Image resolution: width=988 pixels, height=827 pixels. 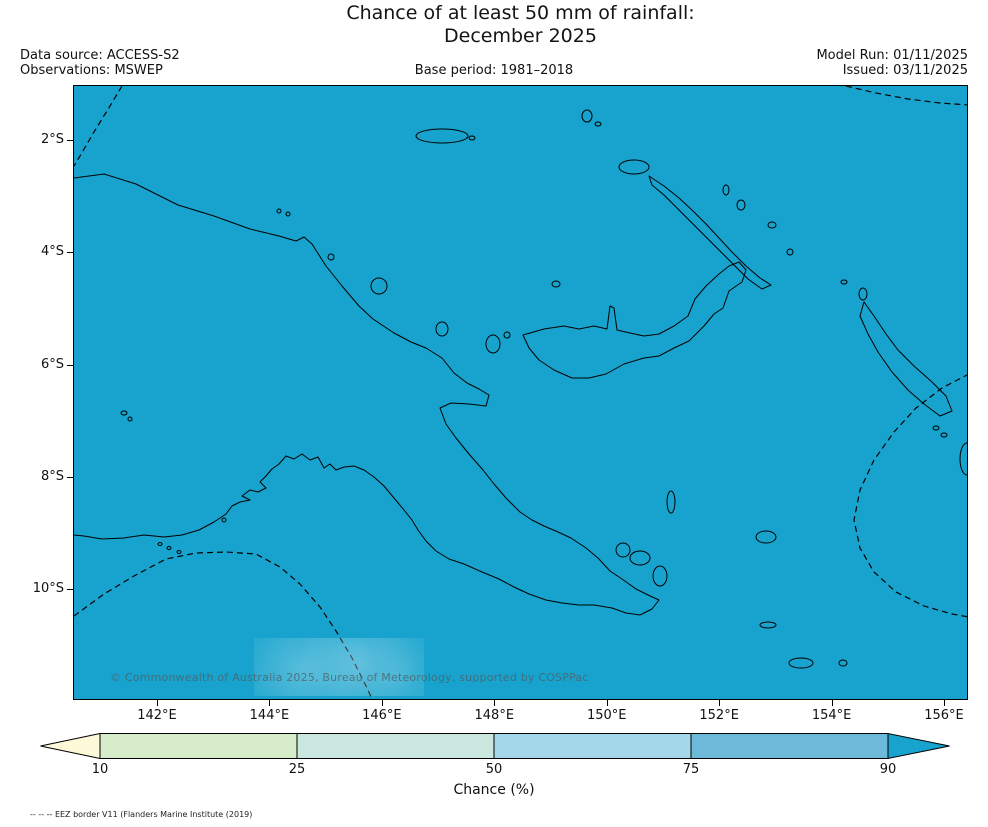 What do you see at coordinates (520, 13) in the screenshot?
I see `title-line-1: Chance of at least 50 mm of rainfall:` at bounding box center [520, 13].